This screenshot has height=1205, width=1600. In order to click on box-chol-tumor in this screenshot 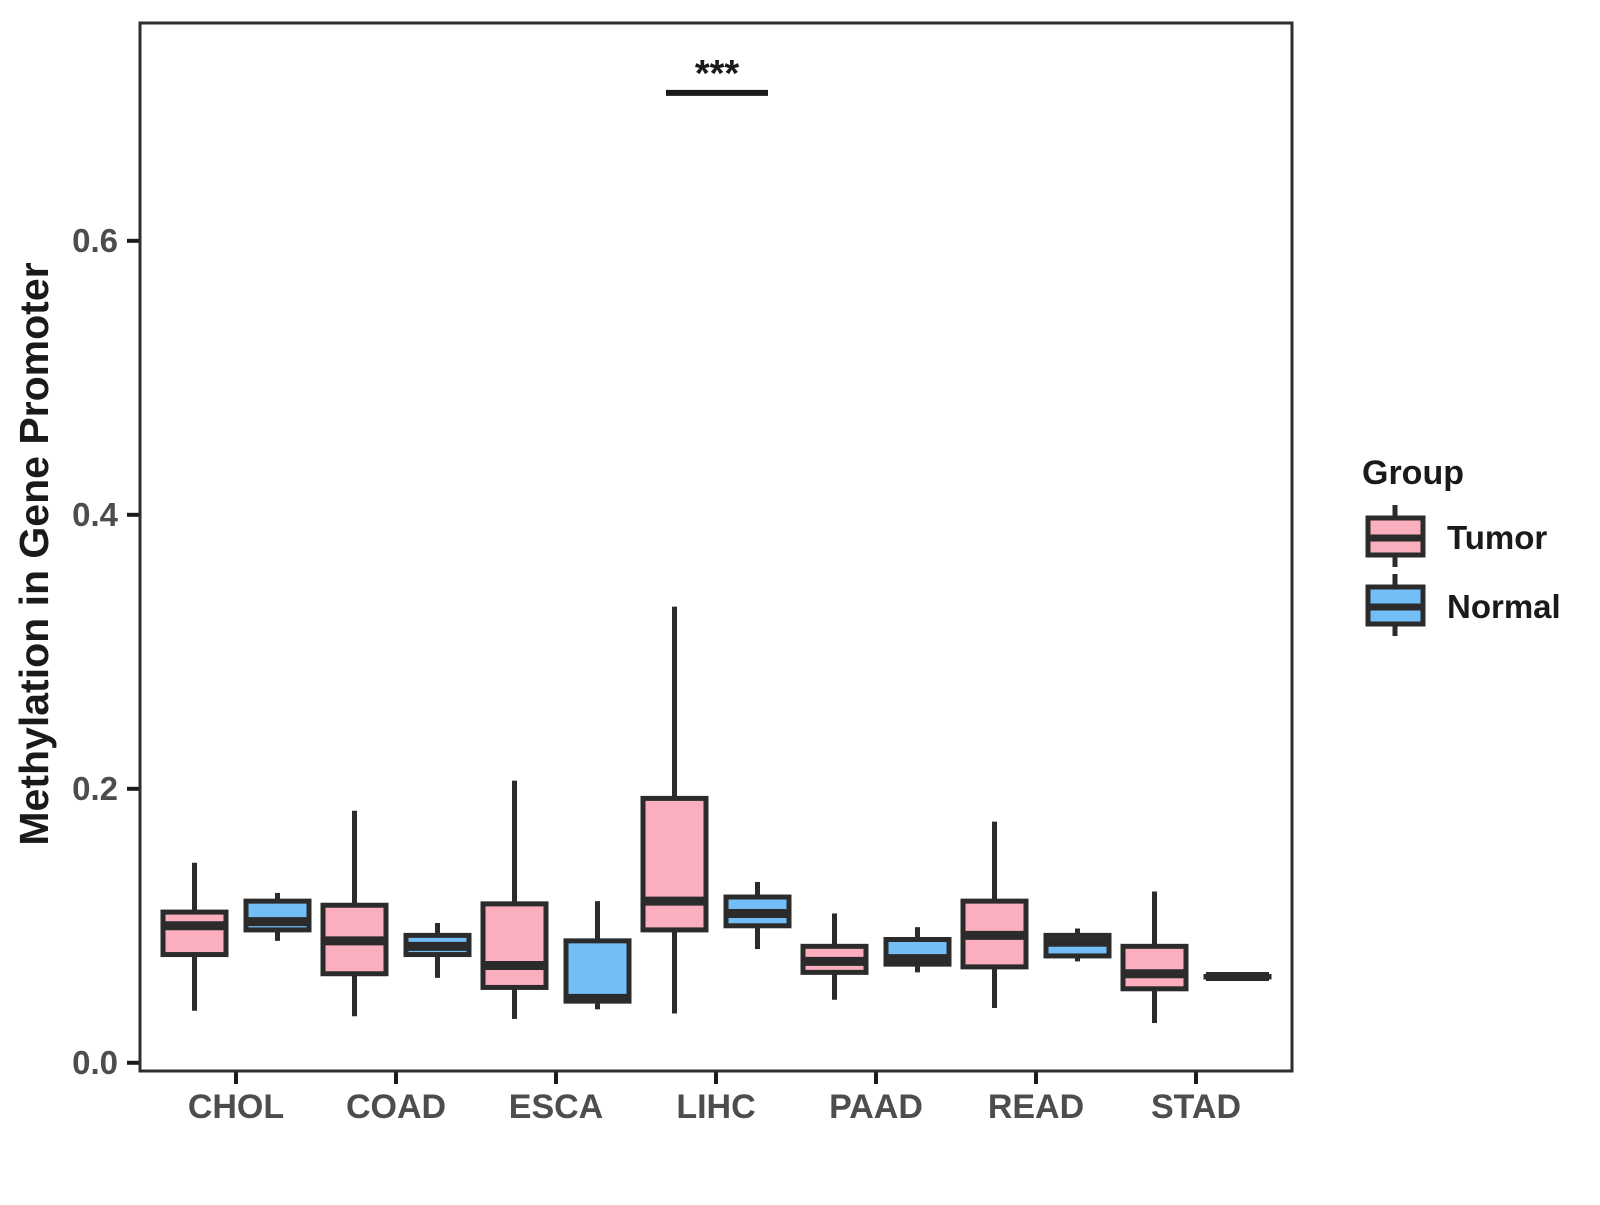, I will do `click(194, 936)`.